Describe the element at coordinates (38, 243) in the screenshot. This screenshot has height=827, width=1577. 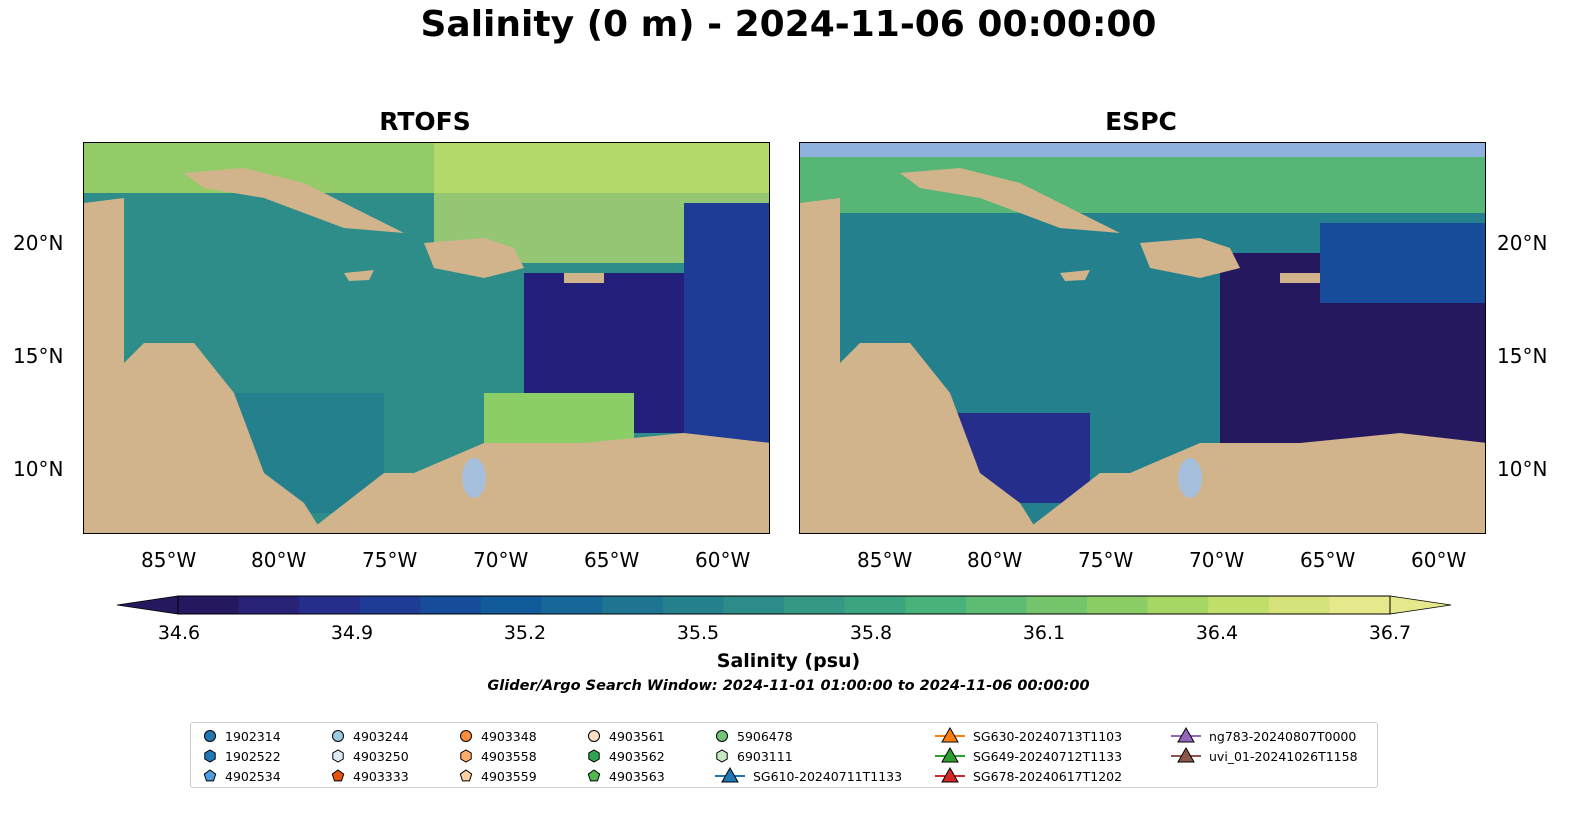
I see `lat-tick-left-0: 20°N` at that location.